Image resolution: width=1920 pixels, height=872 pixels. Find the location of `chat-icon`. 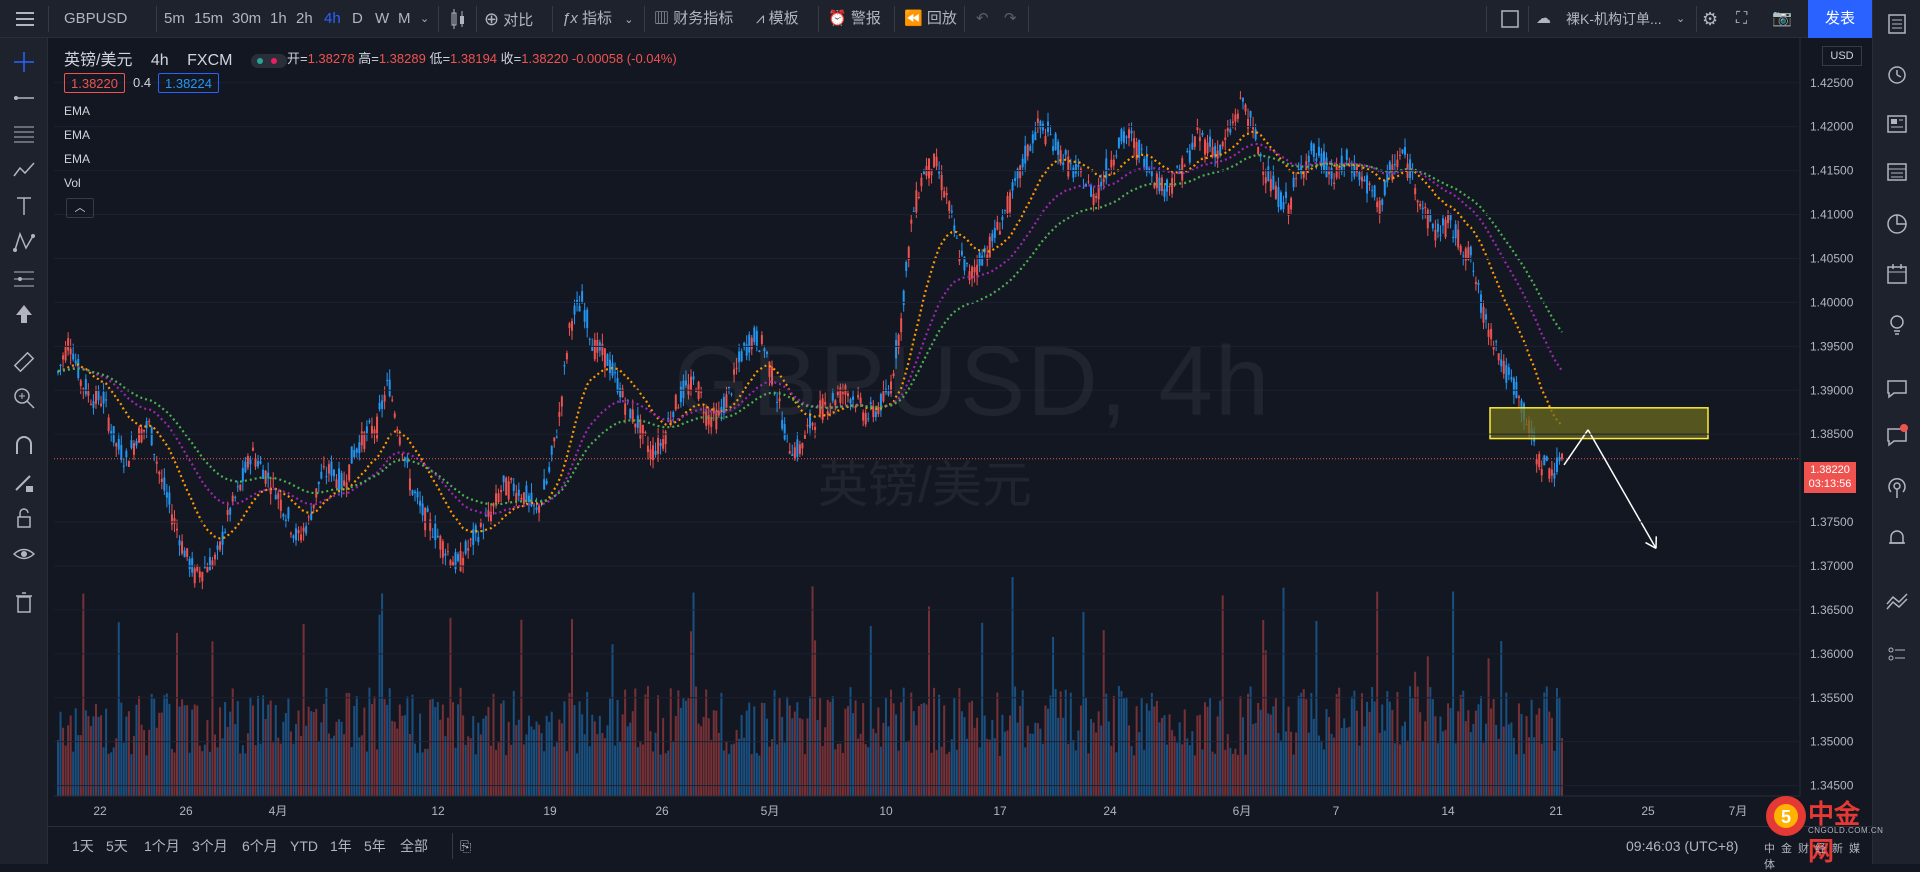

chat-icon is located at coordinates (1897, 388).